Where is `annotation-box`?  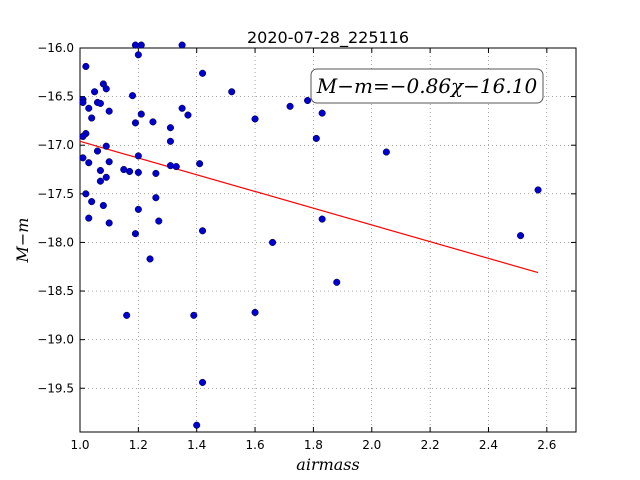
annotation-box is located at coordinates (427, 86).